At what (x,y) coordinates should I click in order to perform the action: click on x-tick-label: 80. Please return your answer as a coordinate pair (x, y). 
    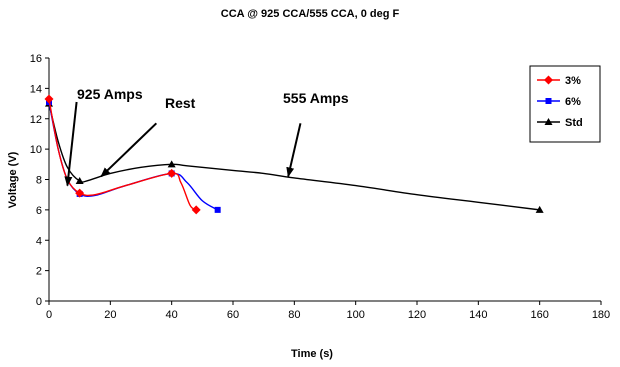
    Looking at the image, I should click on (294, 315).